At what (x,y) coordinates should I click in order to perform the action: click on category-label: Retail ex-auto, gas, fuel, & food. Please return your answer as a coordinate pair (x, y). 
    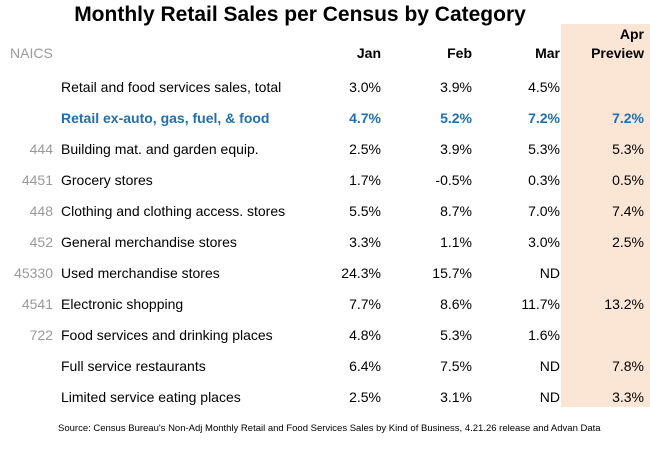
    Looking at the image, I should click on (165, 118).